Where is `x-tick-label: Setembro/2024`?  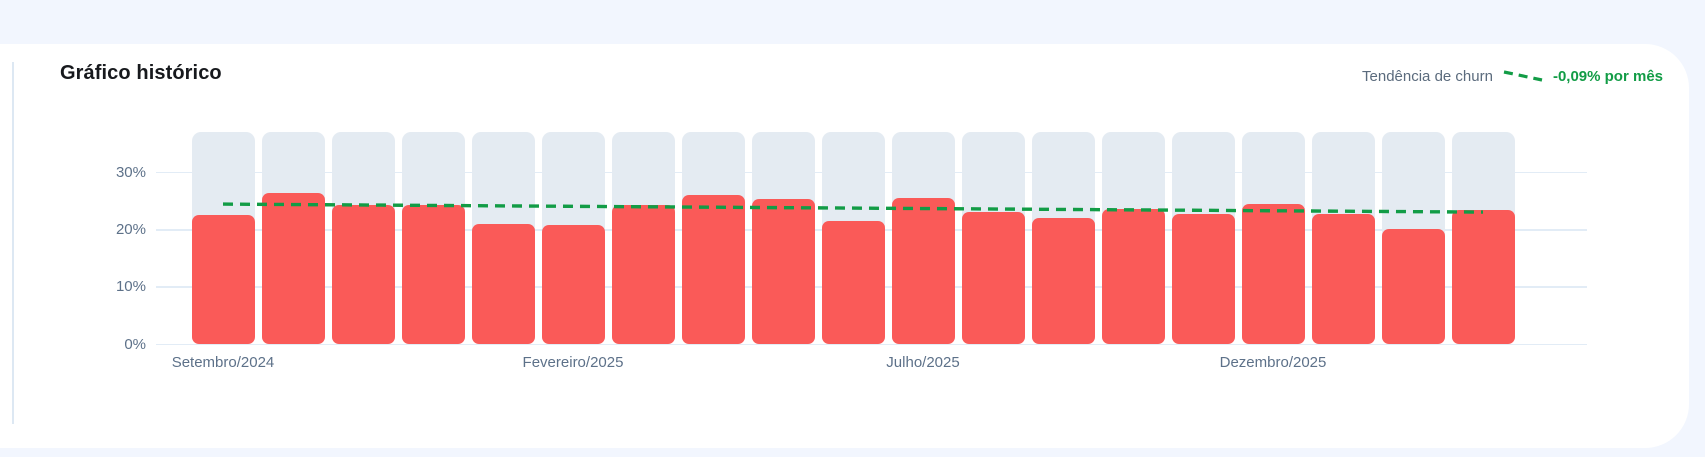
x-tick-label: Setembro/2024 is located at coordinates (223, 362).